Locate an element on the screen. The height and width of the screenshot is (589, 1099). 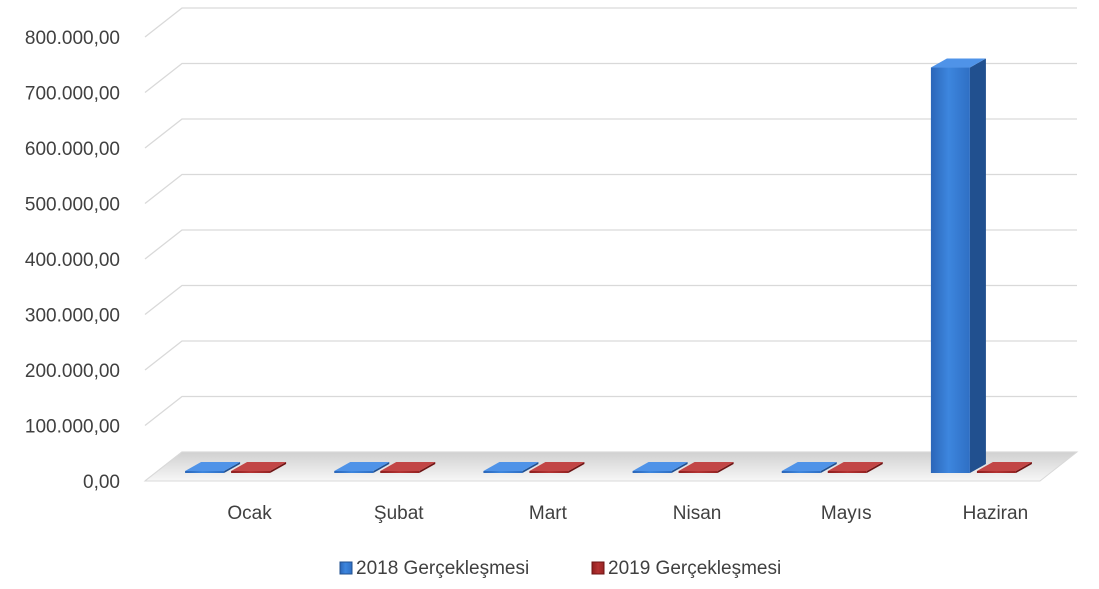
bar-2019-Haziran is located at coordinates (1004, 467).